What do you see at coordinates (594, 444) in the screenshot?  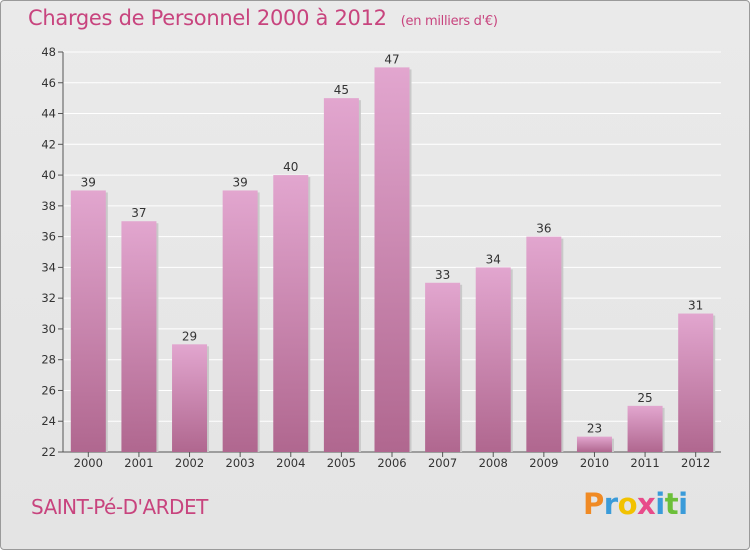 I see `bar-2010` at bounding box center [594, 444].